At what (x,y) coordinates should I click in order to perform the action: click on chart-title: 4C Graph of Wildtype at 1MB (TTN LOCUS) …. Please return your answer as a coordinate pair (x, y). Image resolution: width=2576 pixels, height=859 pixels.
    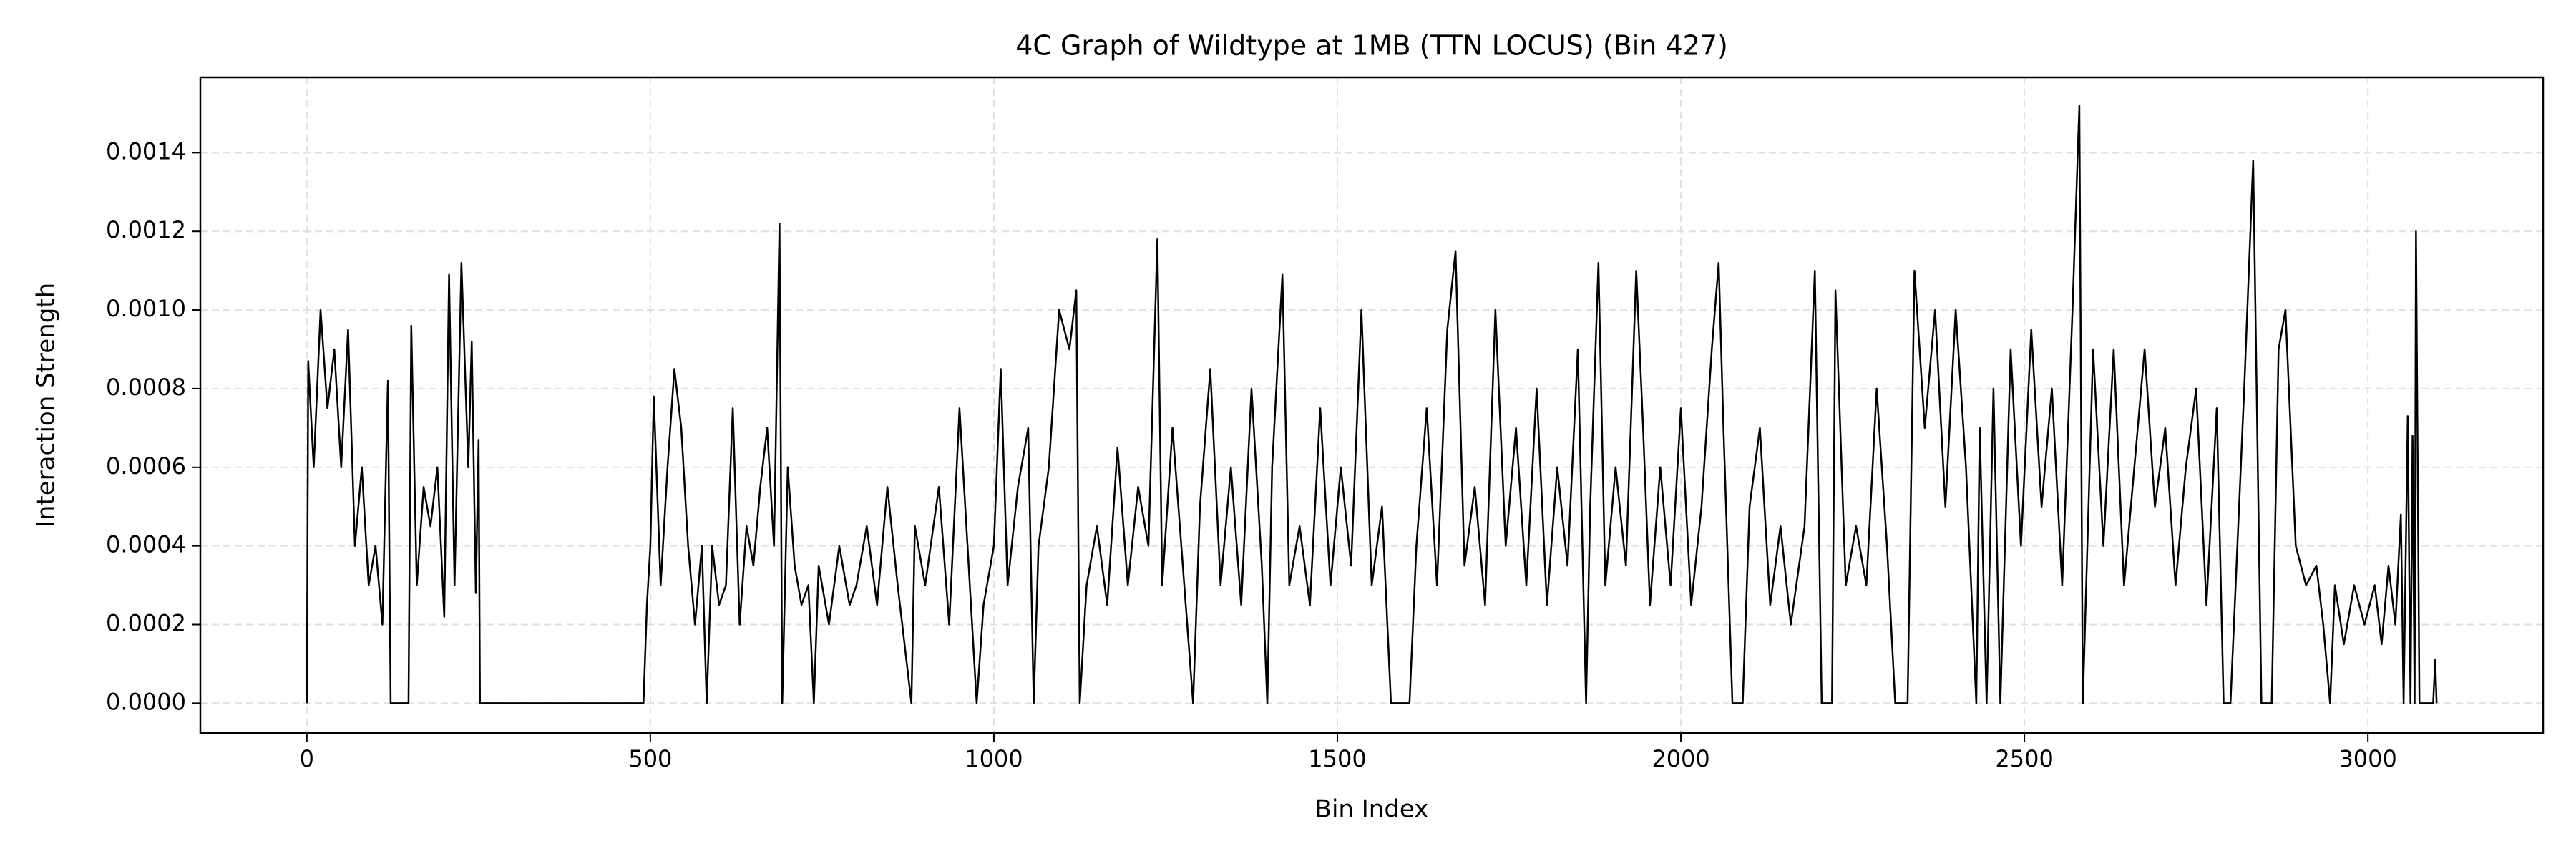
    Looking at the image, I should click on (1371, 46).